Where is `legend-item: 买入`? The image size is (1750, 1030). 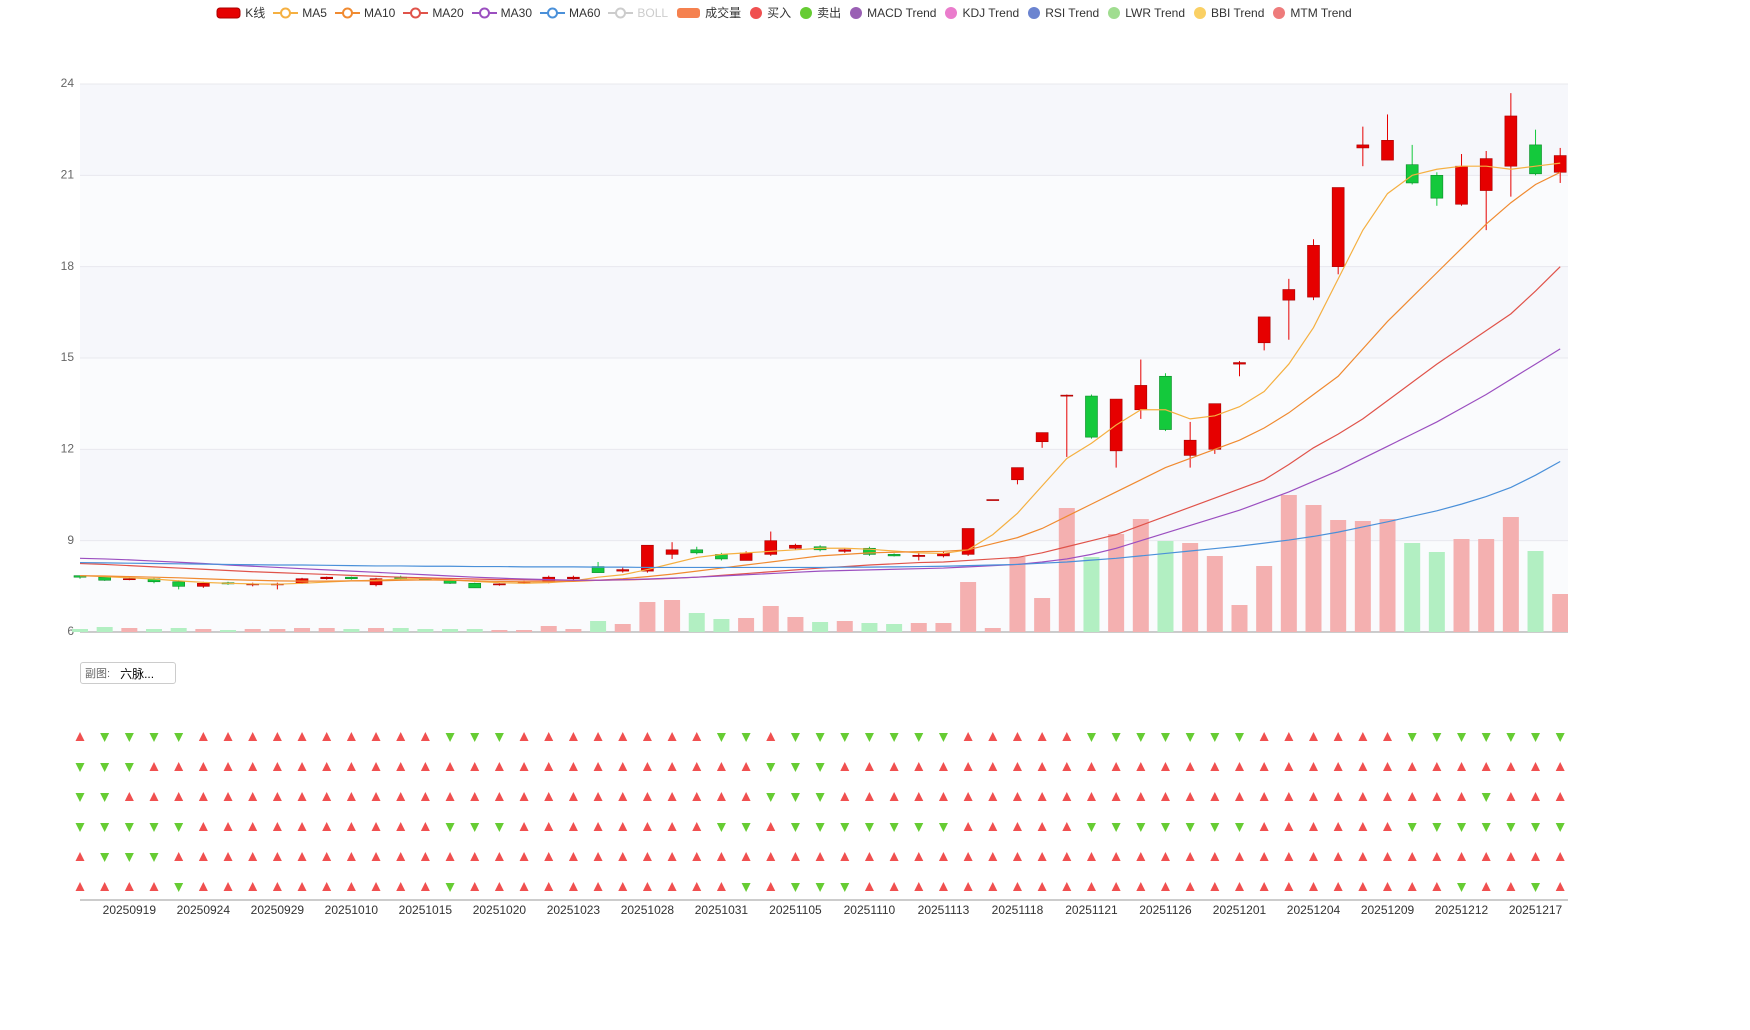 legend-item: 买入 is located at coordinates (770, 12).